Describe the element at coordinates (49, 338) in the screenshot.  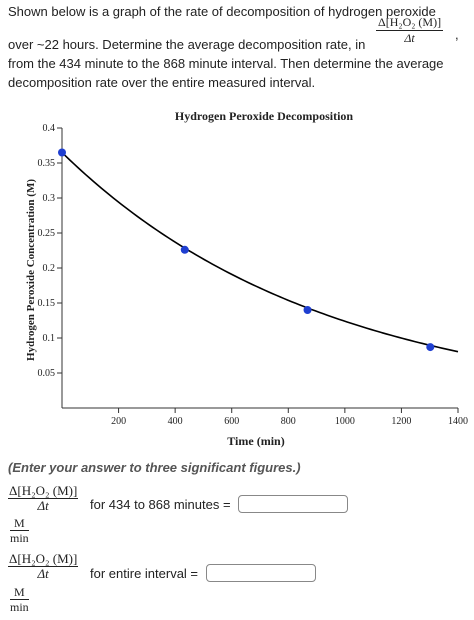
I see `y-tick-label: 0.1` at that location.